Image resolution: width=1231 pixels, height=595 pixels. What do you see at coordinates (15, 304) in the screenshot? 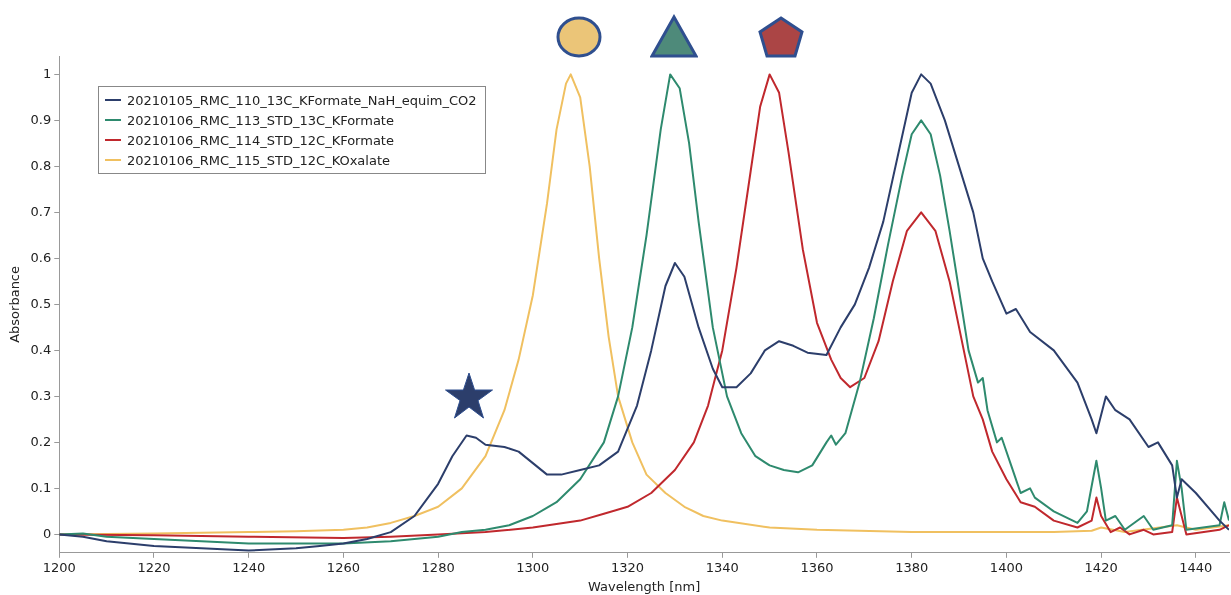
I see `y-axis-title: Absorbance` at bounding box center [15, 304].